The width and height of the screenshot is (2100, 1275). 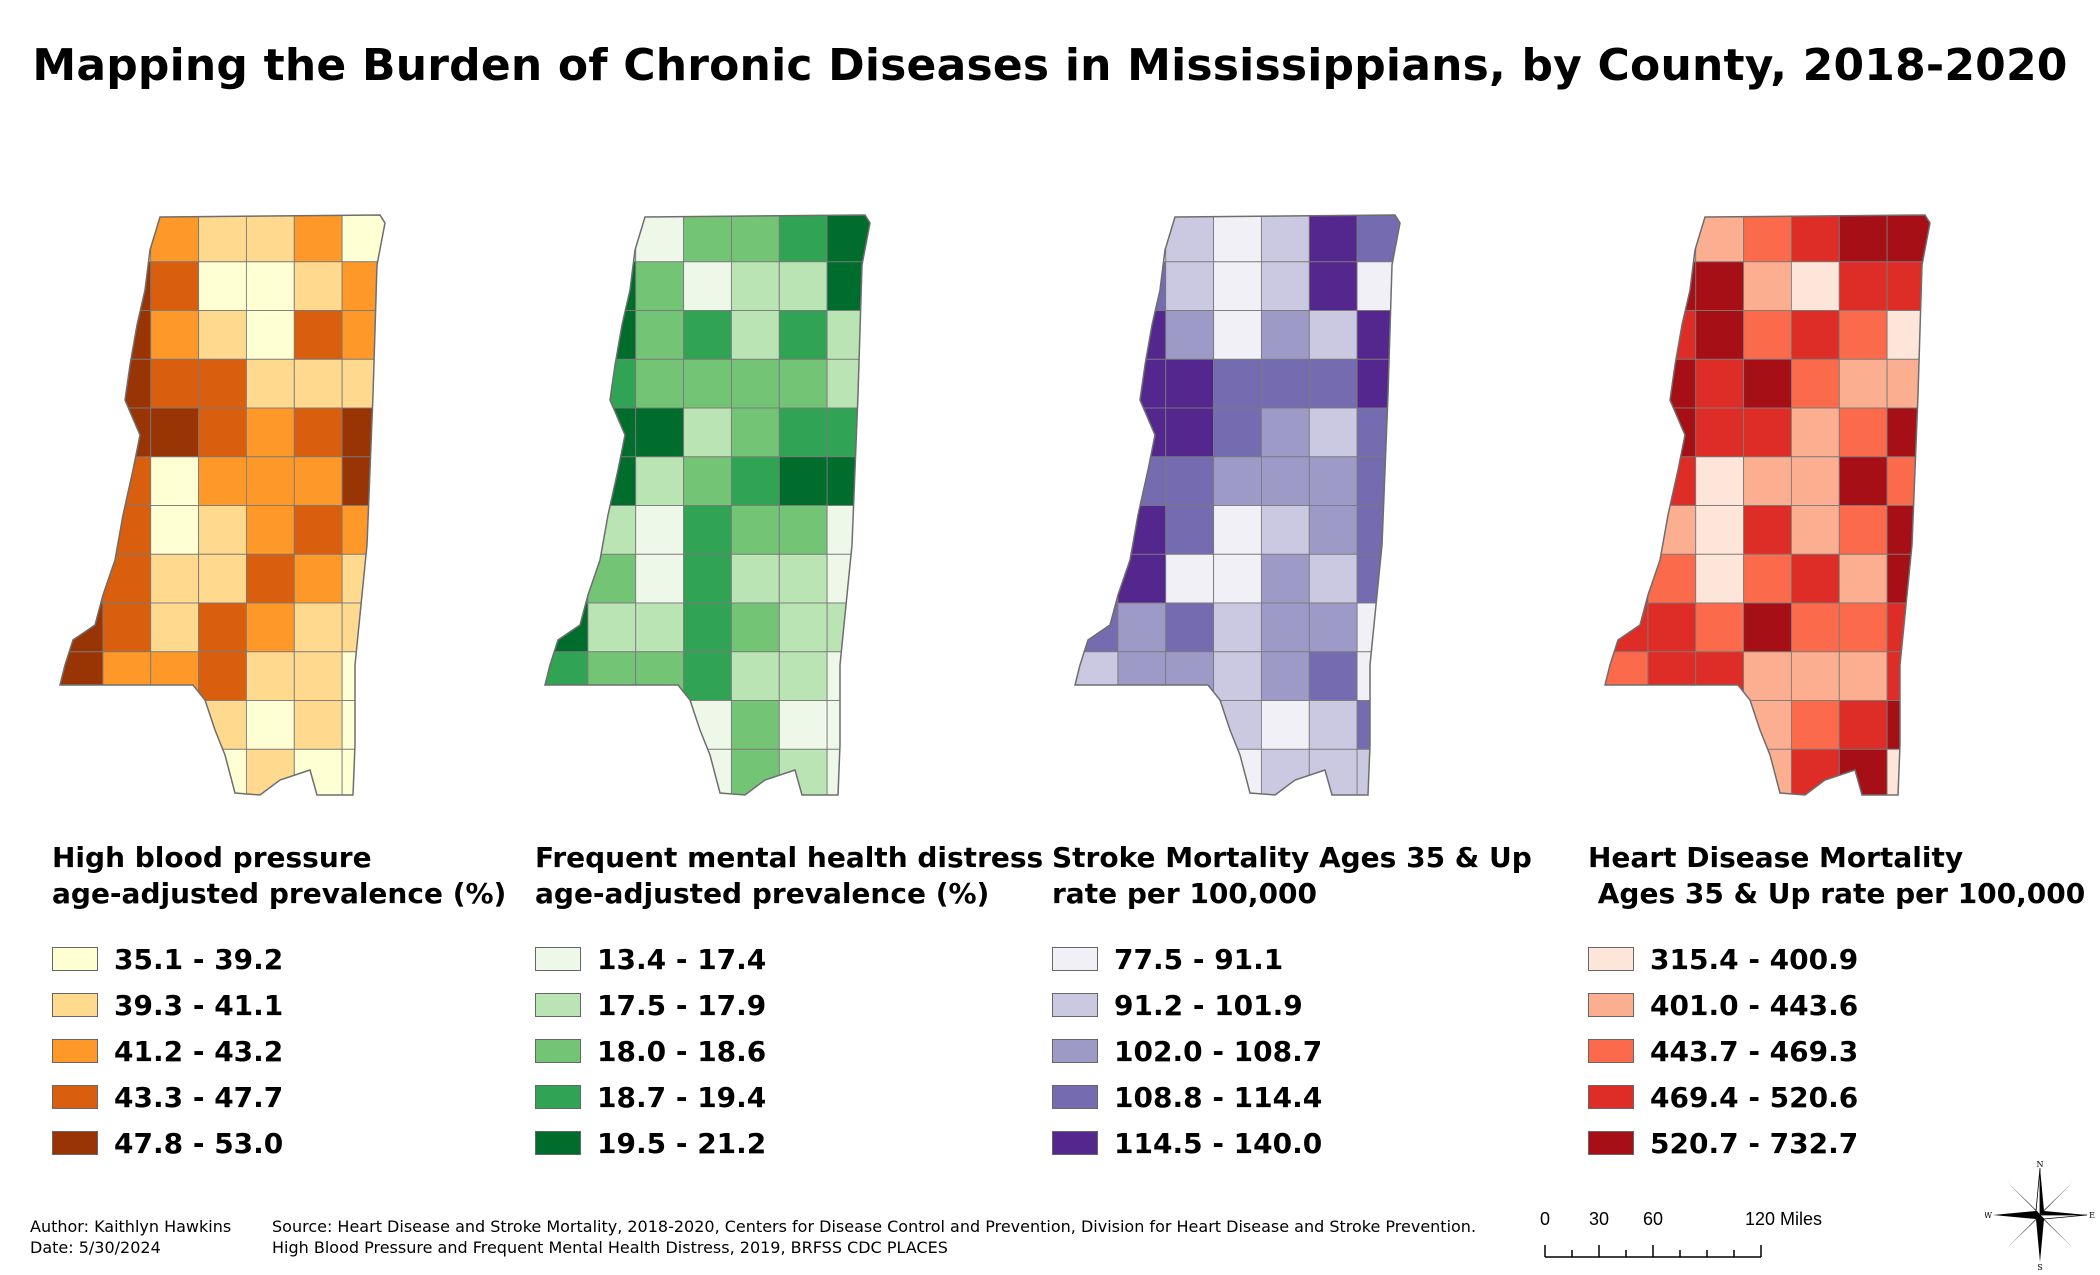 What do you see at coordinates (789, 959) in the screenshot?
I see `legend-item: 13.4 - 17.4` at bounding box center [789, 959].